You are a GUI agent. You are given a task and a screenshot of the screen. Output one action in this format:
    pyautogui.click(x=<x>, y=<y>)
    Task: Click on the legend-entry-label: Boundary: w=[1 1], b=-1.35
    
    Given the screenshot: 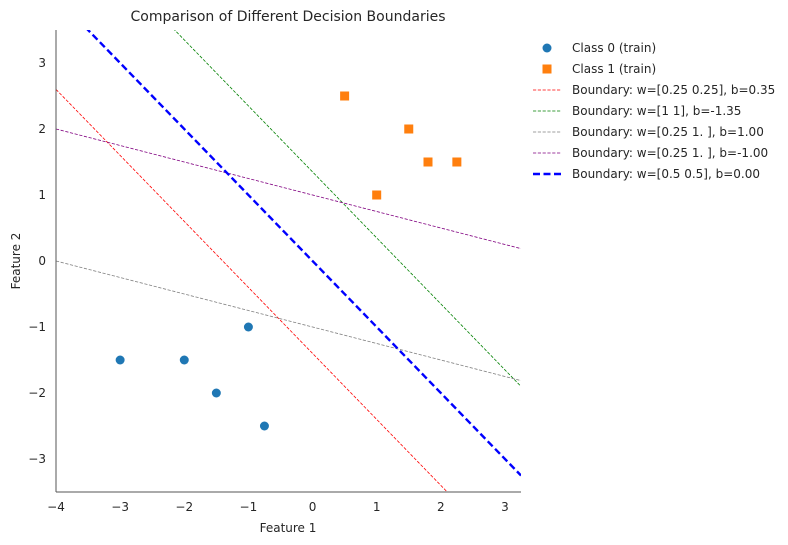 What is the action you would take?
    pyautogui.click(x=656, y=111)
    